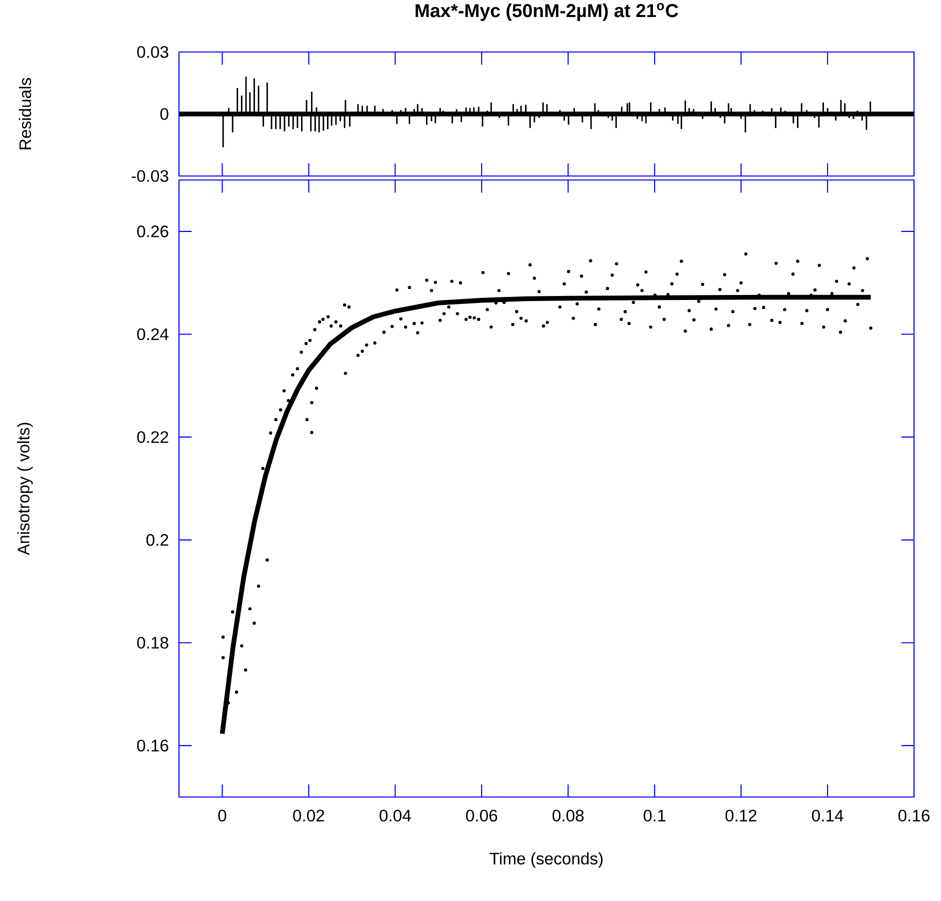 This screenshot has width=941, height=901. What do you see at coordinates (222, 816) in the screenshot?
I see `x-tick-label: 0` at bounding box center [222, 816].